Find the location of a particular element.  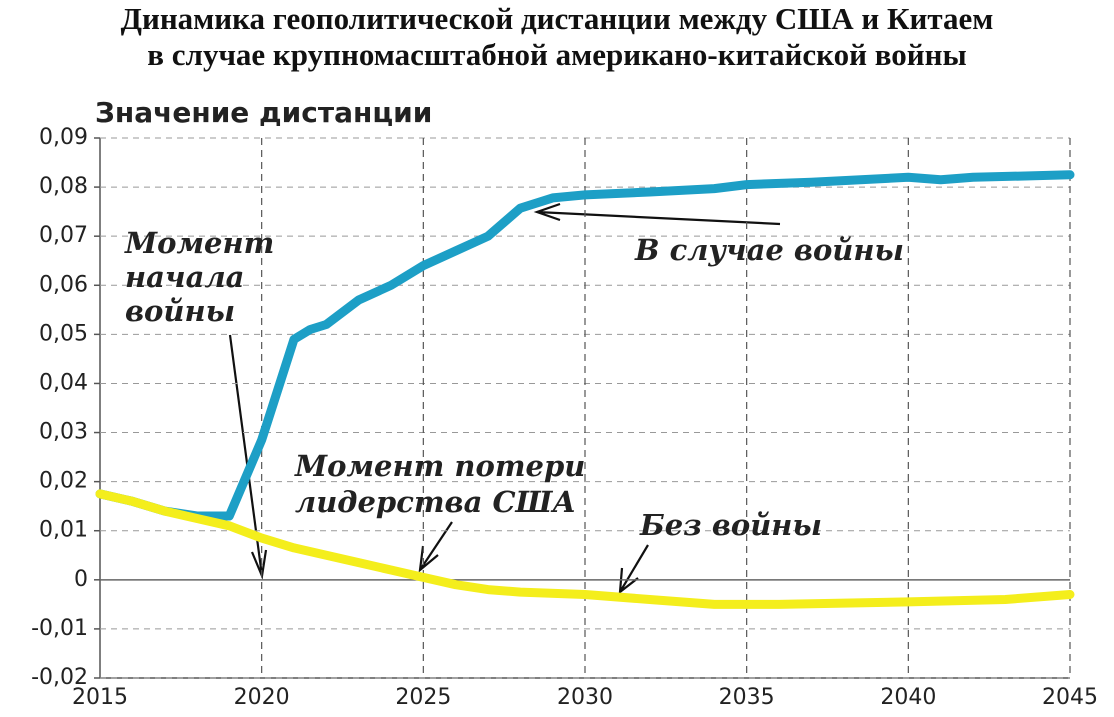

x-tick-label: 2020 is located at coordinates (262, 697).